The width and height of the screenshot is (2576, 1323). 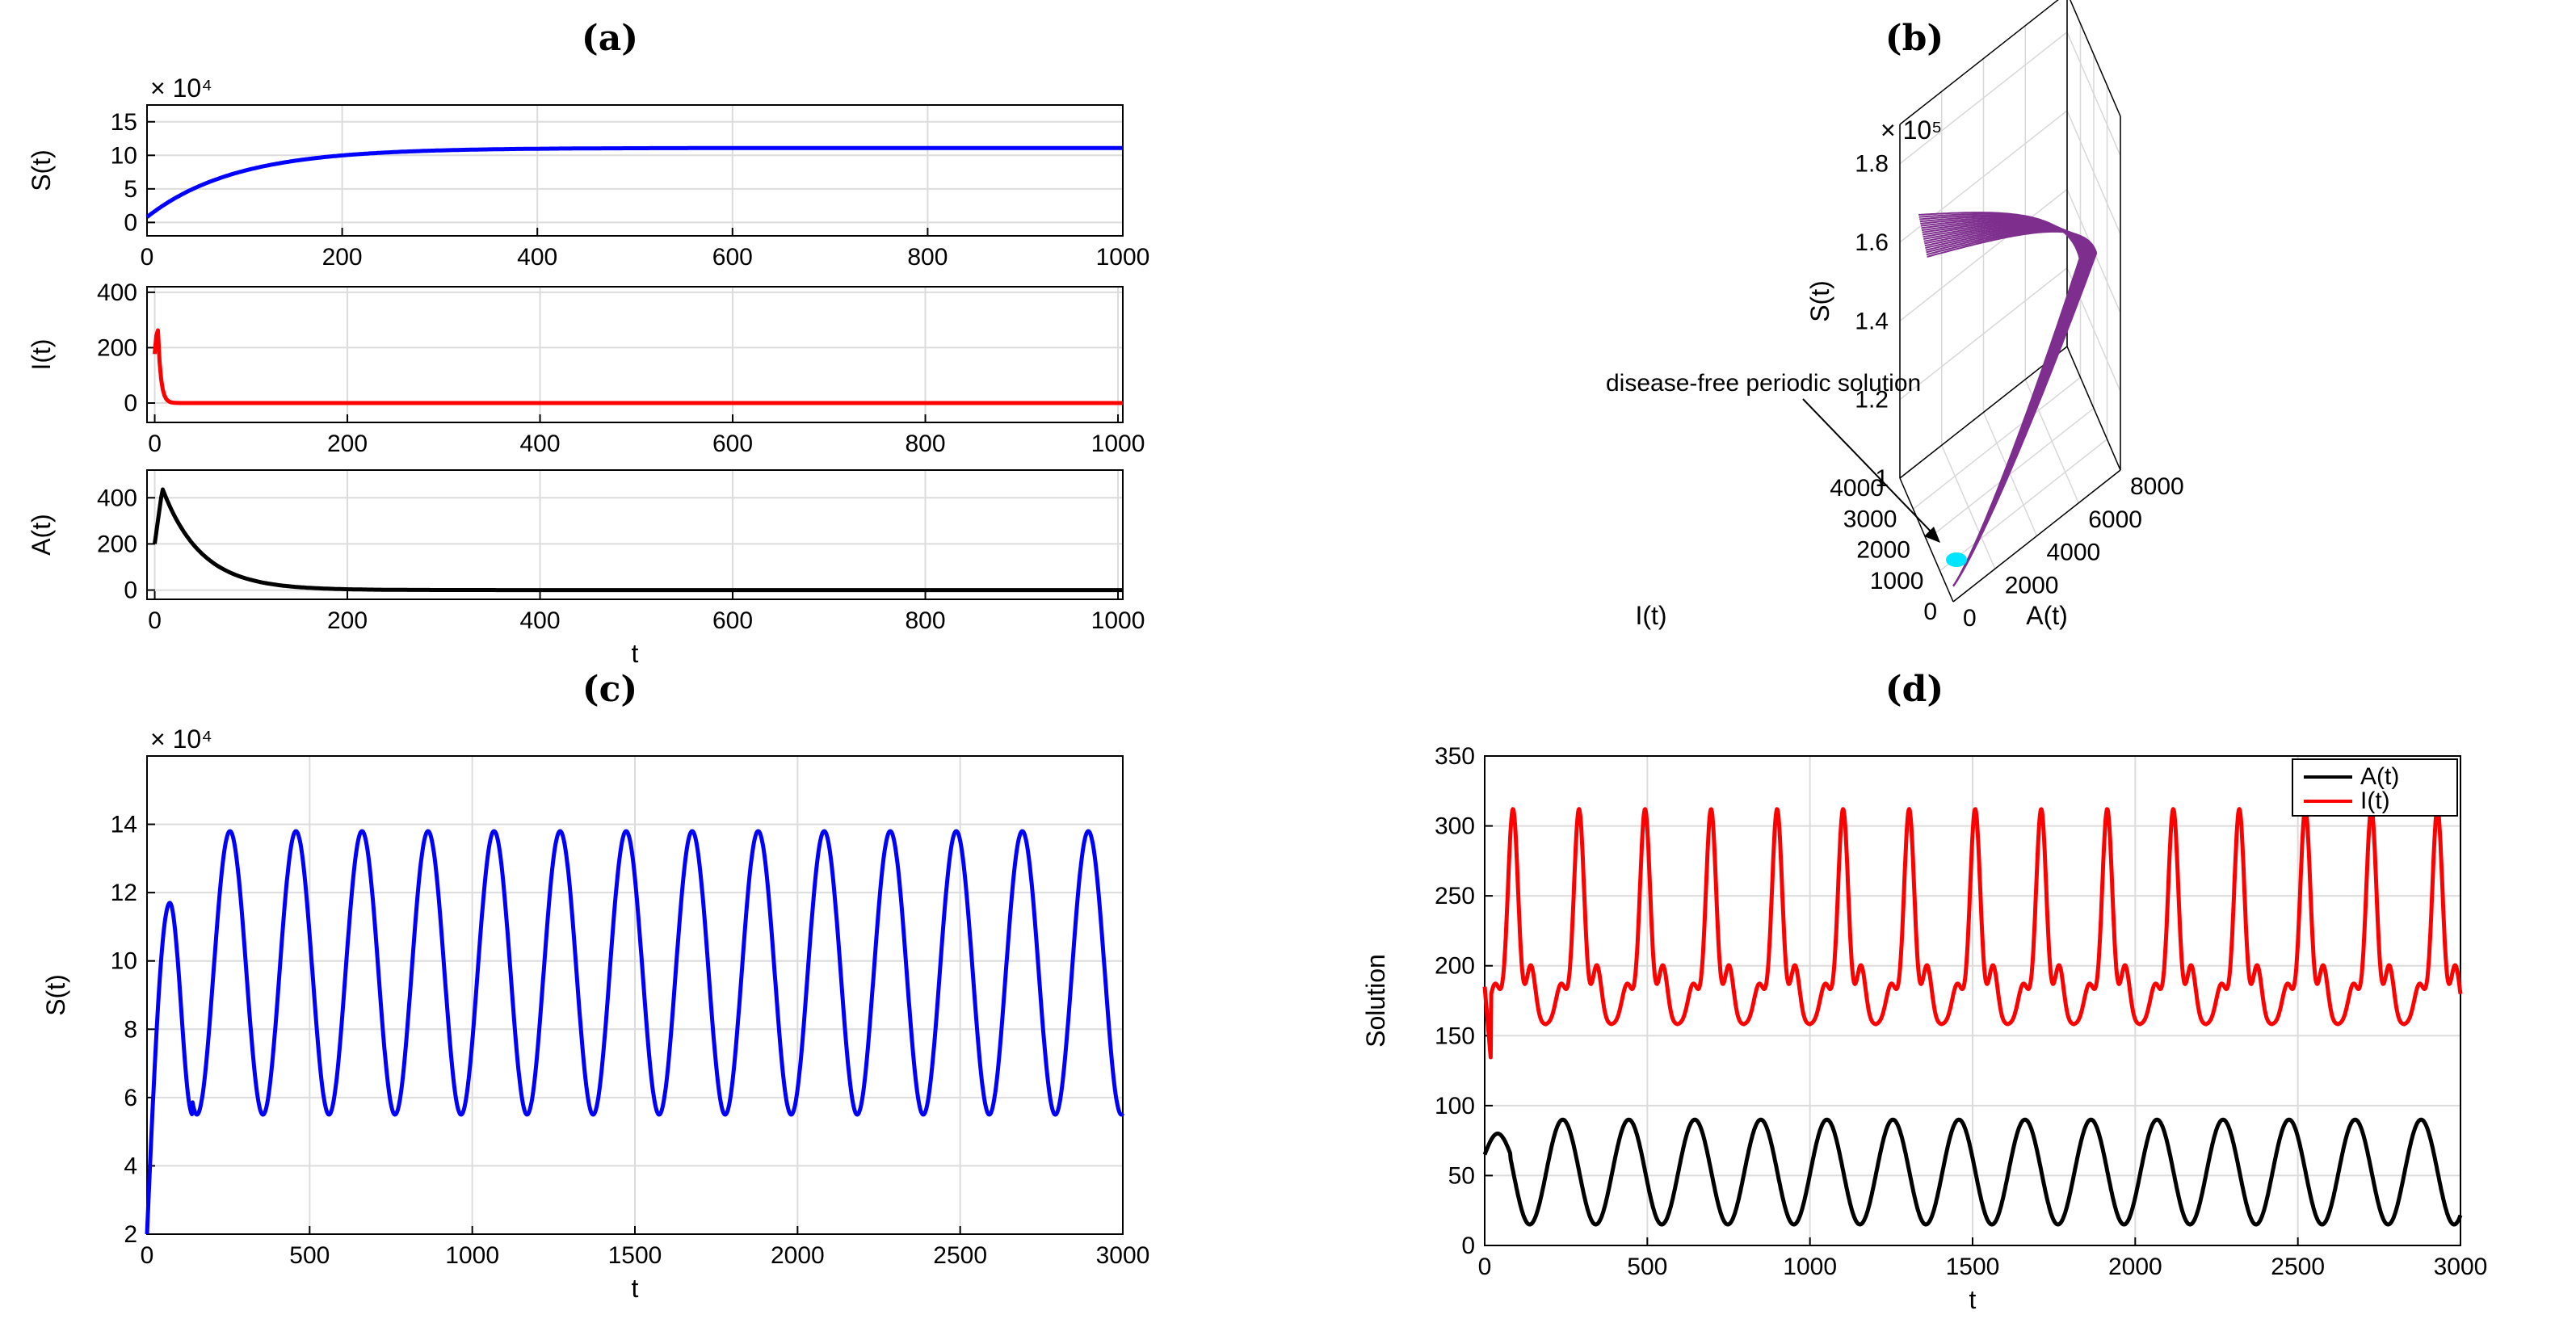 I want to click on z-tick-label: 1.8, so click(x=1872, y=165).